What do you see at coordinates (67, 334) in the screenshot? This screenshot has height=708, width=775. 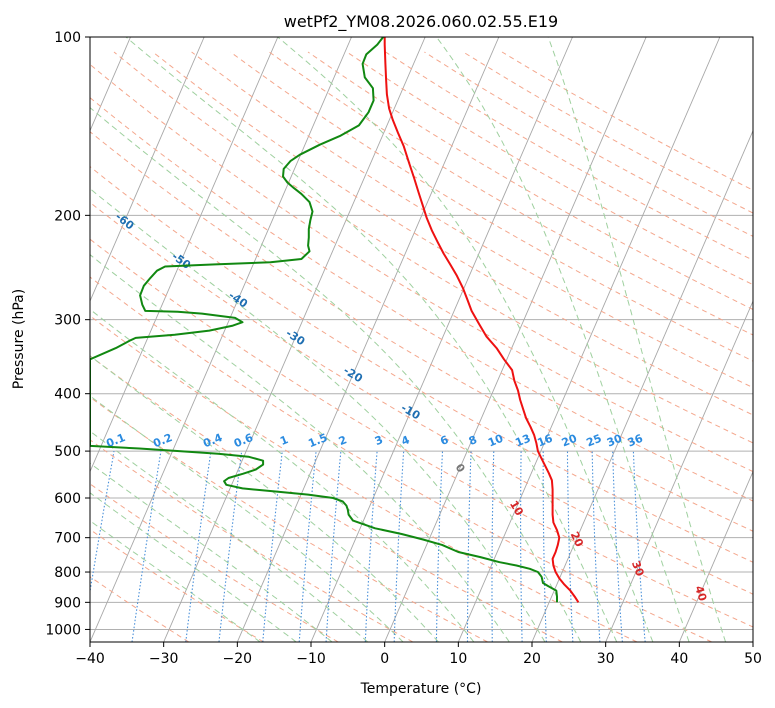 I see `y-axis-ticks: 100 200 300 400 500 600 700 800 900 1000` at bounding box center [67, 334].